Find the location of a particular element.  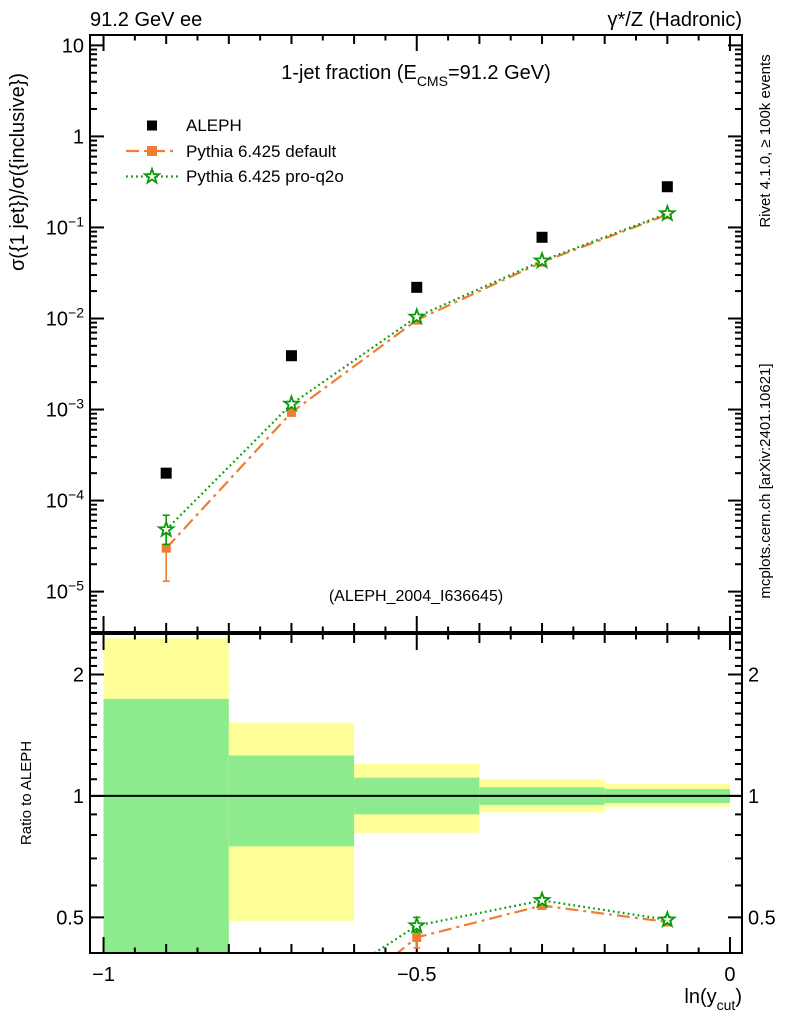

y-tick-label: 10 is located at coordinates (73, 46).